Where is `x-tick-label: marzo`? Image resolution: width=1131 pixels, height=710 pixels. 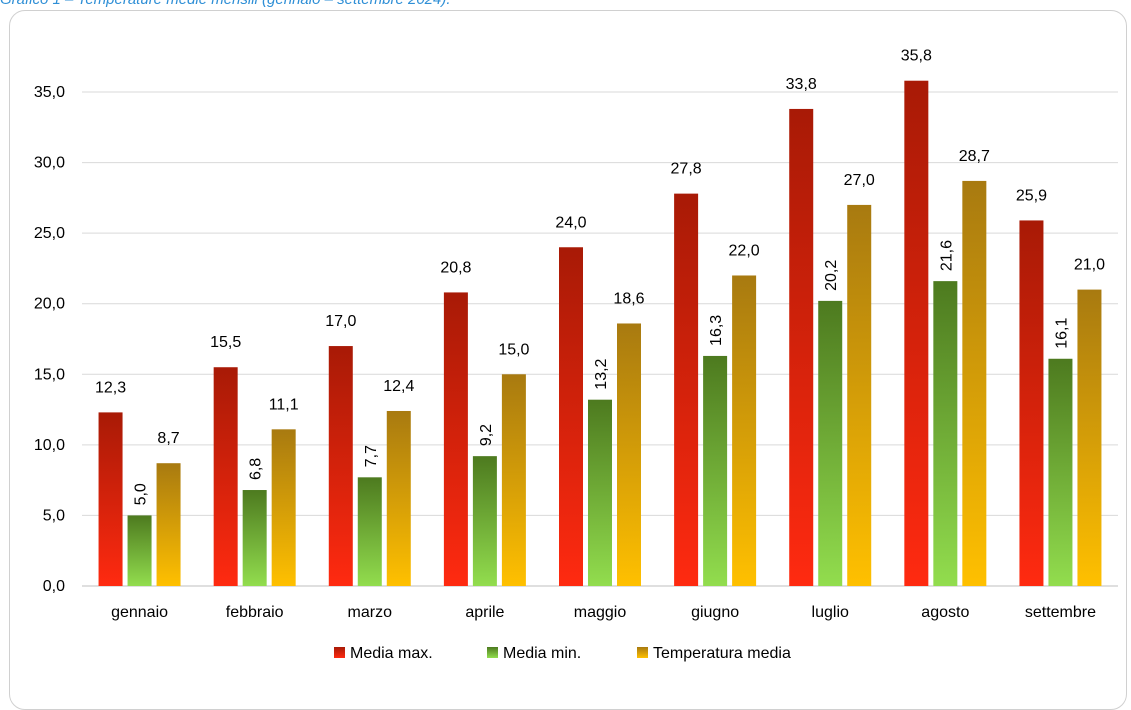
x-tick-label: marzo is located at coordinates (370, 612).